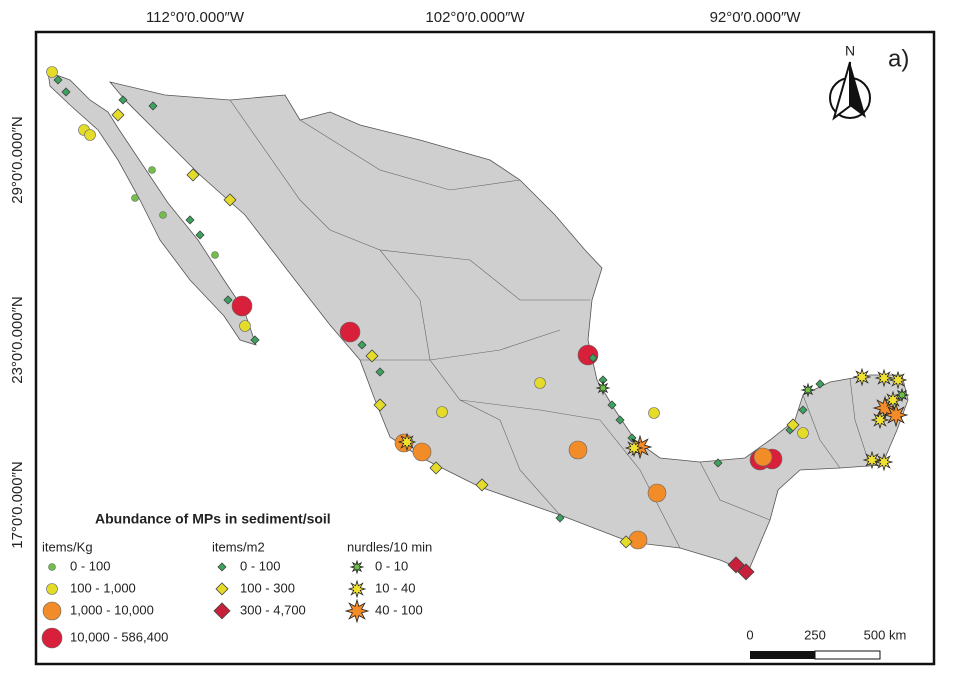 The image size is (960, 685). Describe the element at coordinates (67, 546) in the screenshot. I see `legend-header: items/Kg` at that location.